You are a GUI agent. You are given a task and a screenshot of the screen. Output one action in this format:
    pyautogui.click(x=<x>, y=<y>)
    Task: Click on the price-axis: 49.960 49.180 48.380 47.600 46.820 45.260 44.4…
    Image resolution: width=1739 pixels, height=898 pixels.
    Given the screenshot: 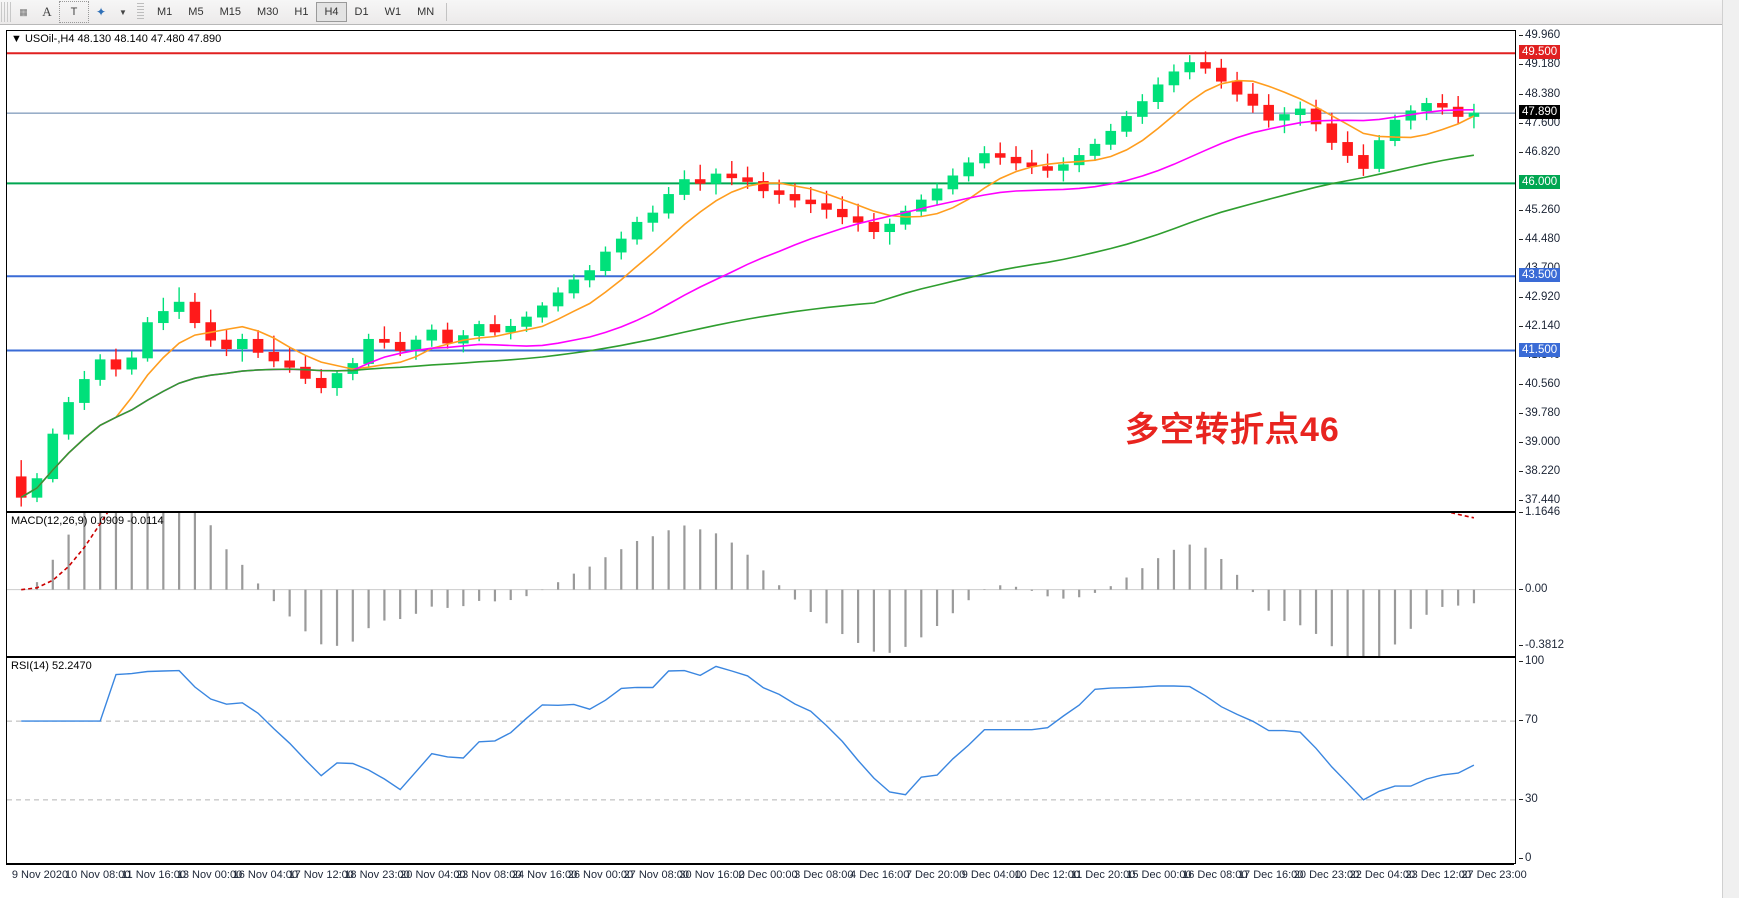 What is the action you would take?
    pyautogui.click(x=1546, y=269)
    